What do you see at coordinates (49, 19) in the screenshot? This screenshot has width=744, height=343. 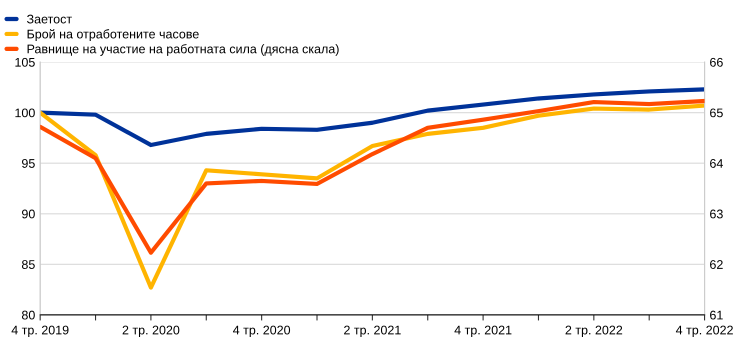 I see `legend-label: Заетост` at bounding box center [49, 19].